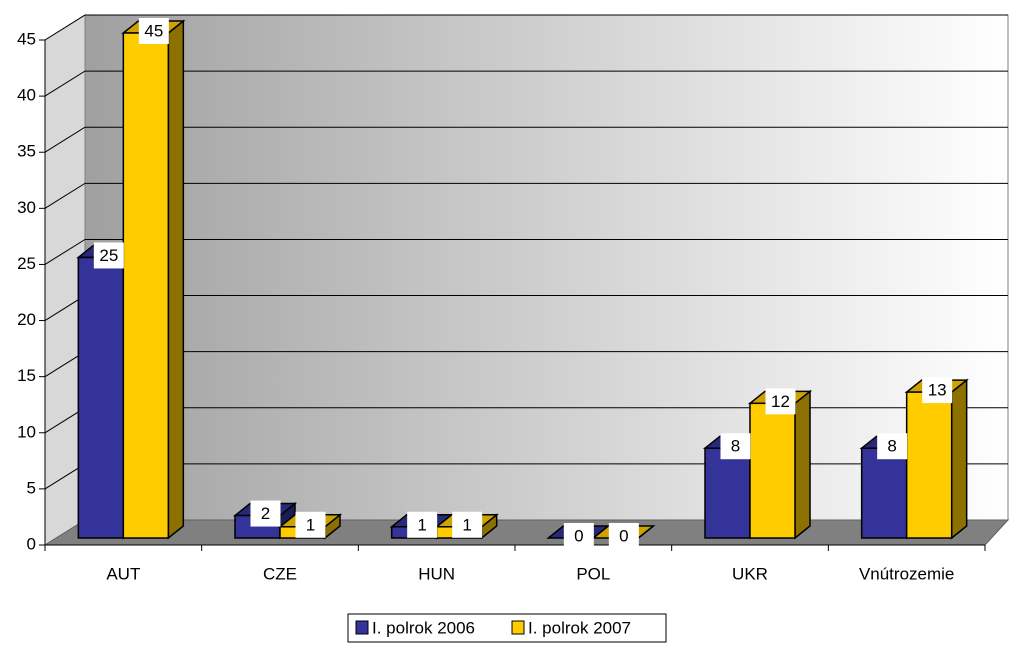 The image size is (1010, 648). Describe the element at coordinates (26, 263) in the screenshot. I see `y-tick-label: 25` at that location.